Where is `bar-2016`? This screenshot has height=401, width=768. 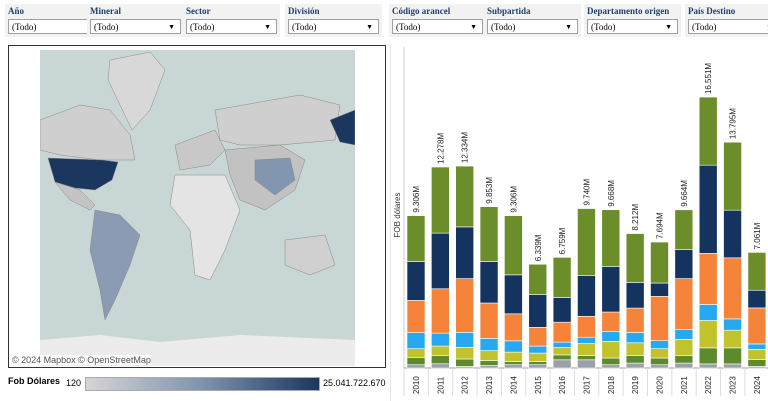 bar-2016 is located at coordinates (562, 313).